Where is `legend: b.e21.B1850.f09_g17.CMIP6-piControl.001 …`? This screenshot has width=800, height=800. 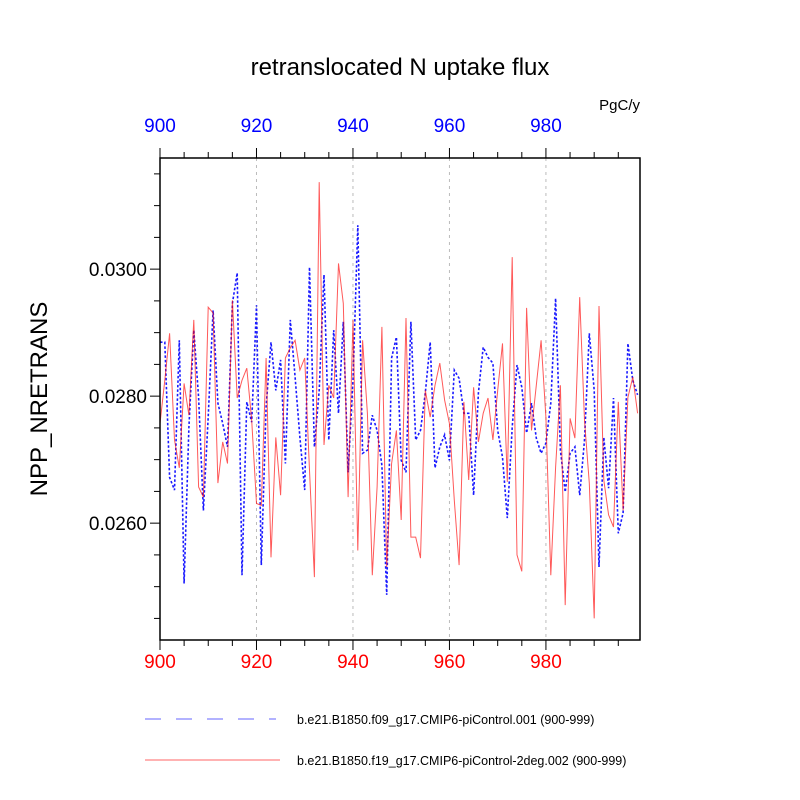
legend: b.e21.B1850.f09_g17.CMIP6-piControl.001 … is located at coordinates (385, 740).